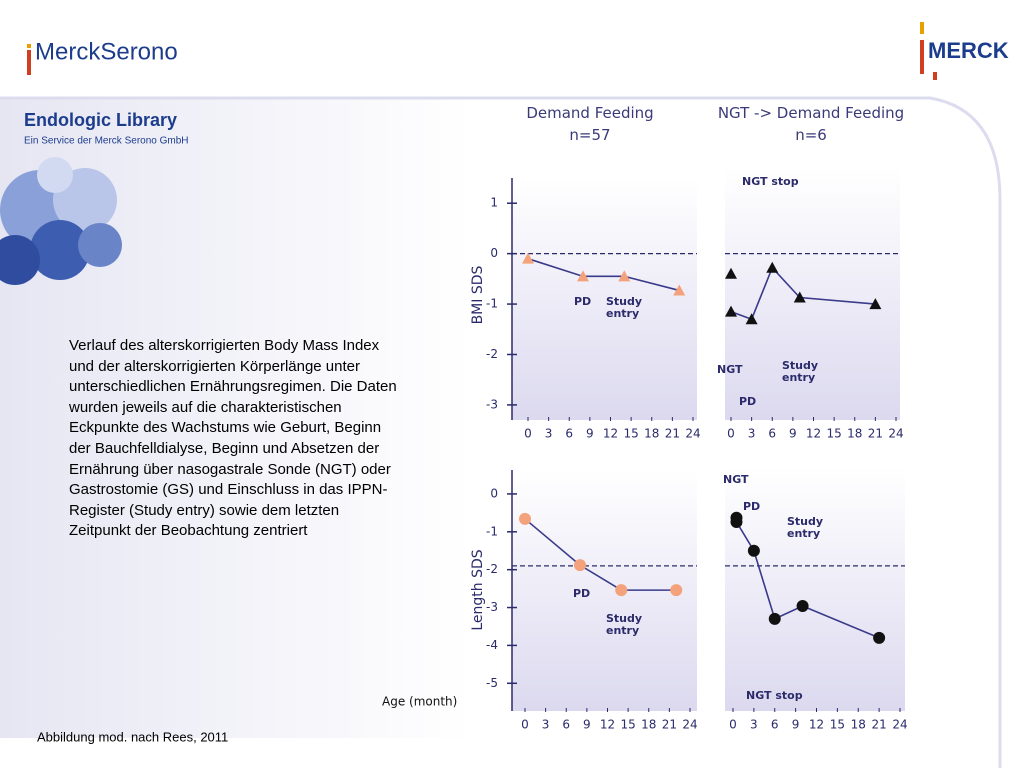 The width and height of the screenshot is (1024, 768). I want to click on molecule, so click(61, 221).